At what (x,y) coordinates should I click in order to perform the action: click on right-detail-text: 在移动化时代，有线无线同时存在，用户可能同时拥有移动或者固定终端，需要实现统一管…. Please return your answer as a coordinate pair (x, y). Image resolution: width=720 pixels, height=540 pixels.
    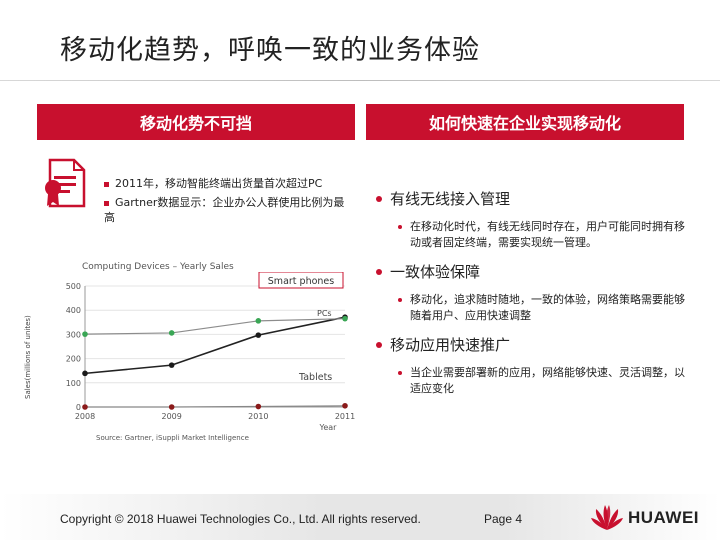
    Looking at the image, I should click on (547, 234).